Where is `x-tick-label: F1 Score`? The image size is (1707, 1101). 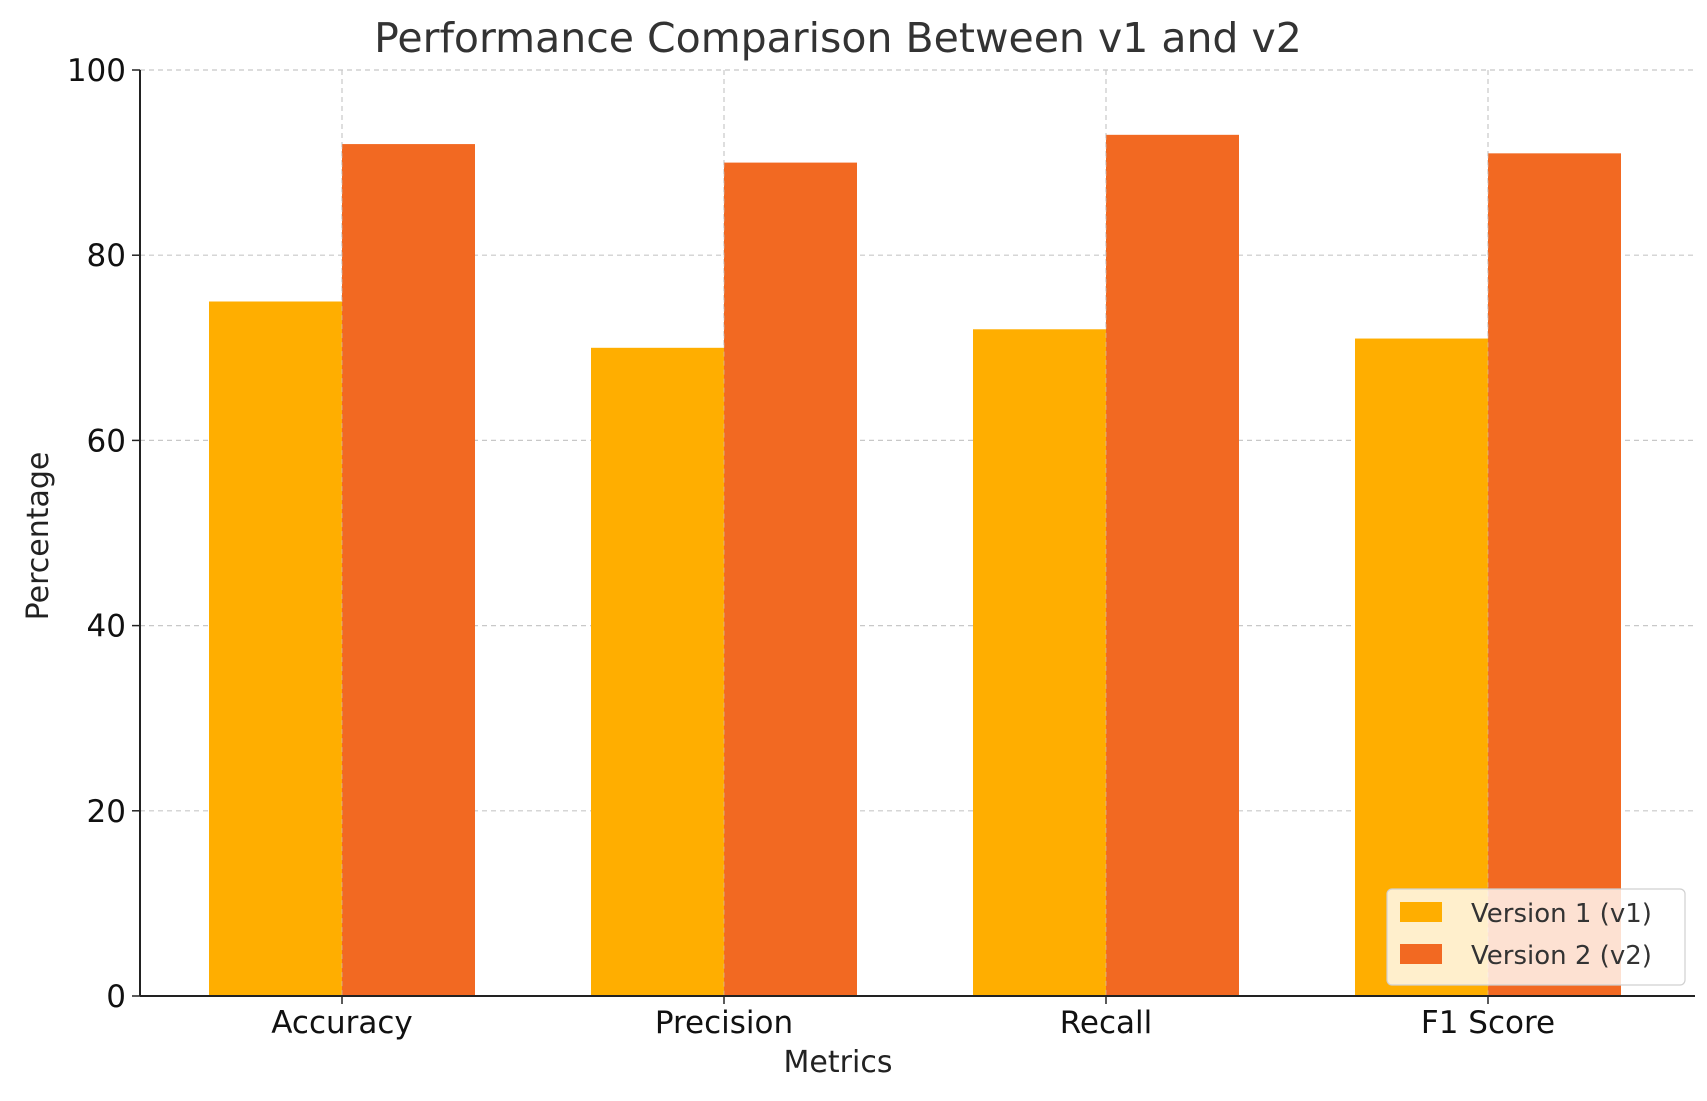 x-tick-label: F1 Score is located at coordinates (1488, 1023).